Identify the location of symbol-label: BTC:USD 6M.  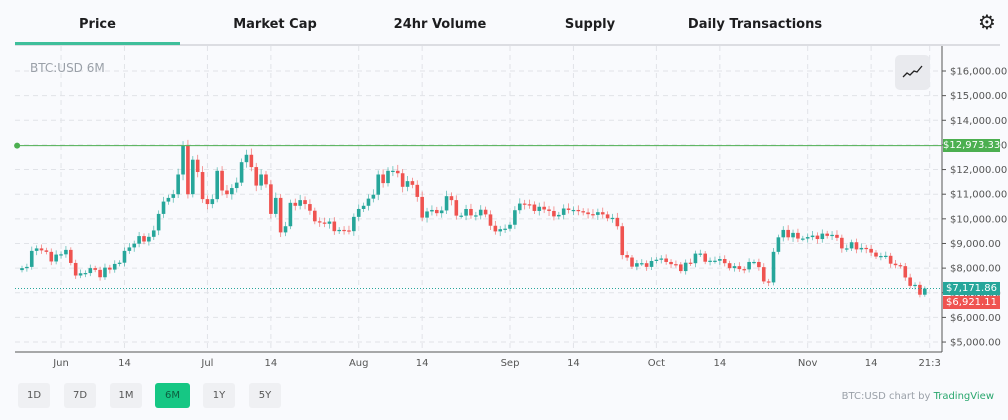
(67, 68).